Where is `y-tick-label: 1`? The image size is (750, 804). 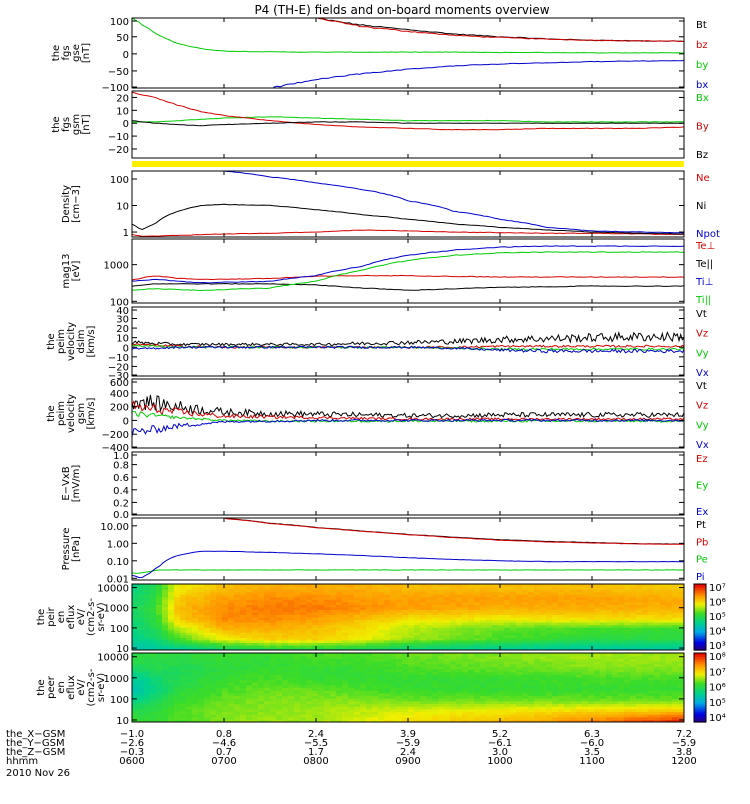
y-tick-label: 1 is located at coordinates (126, 233).